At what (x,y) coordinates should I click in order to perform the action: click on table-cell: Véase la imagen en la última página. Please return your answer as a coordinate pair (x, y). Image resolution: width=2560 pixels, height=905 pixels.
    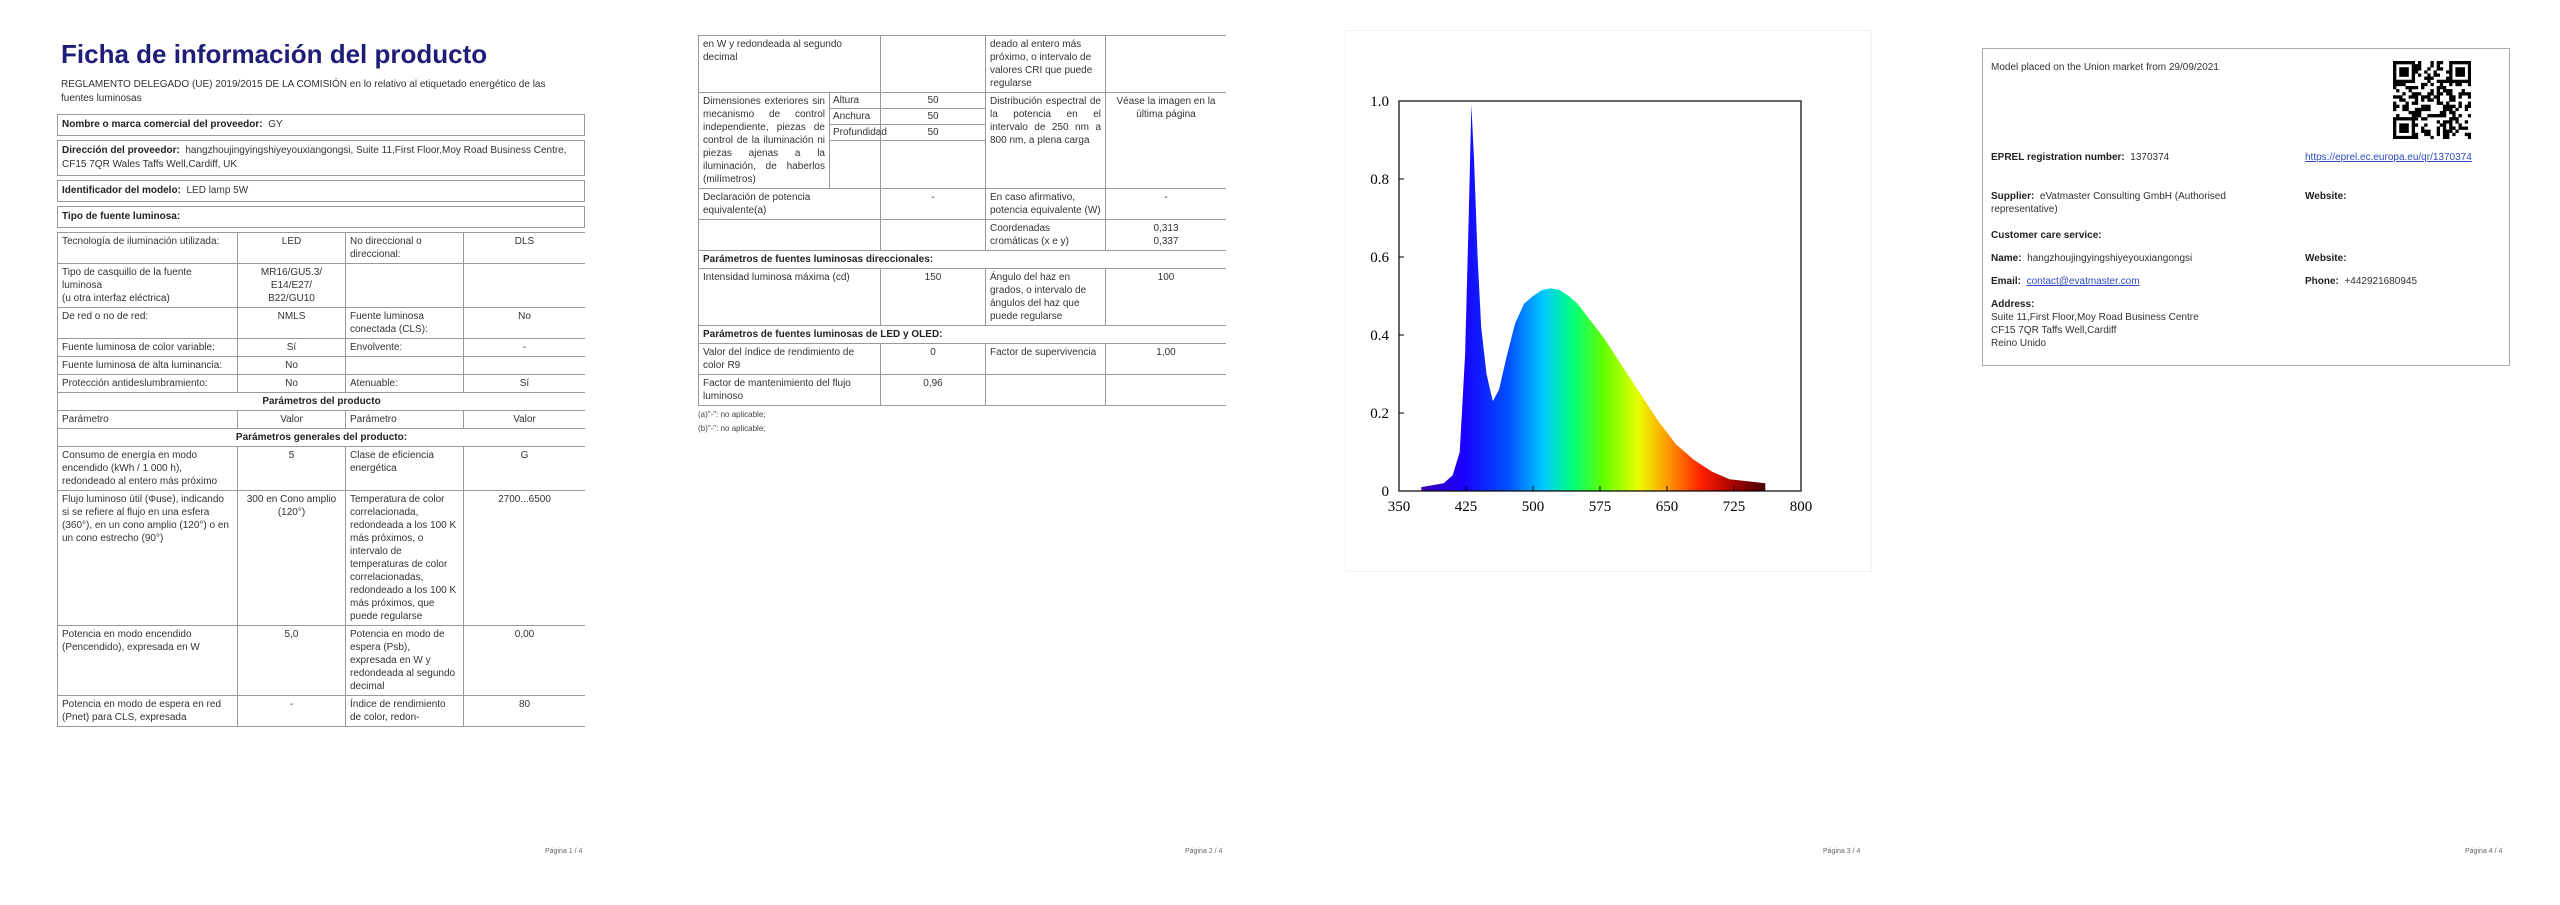
    Looking at the image, I should click on (1165, 140).